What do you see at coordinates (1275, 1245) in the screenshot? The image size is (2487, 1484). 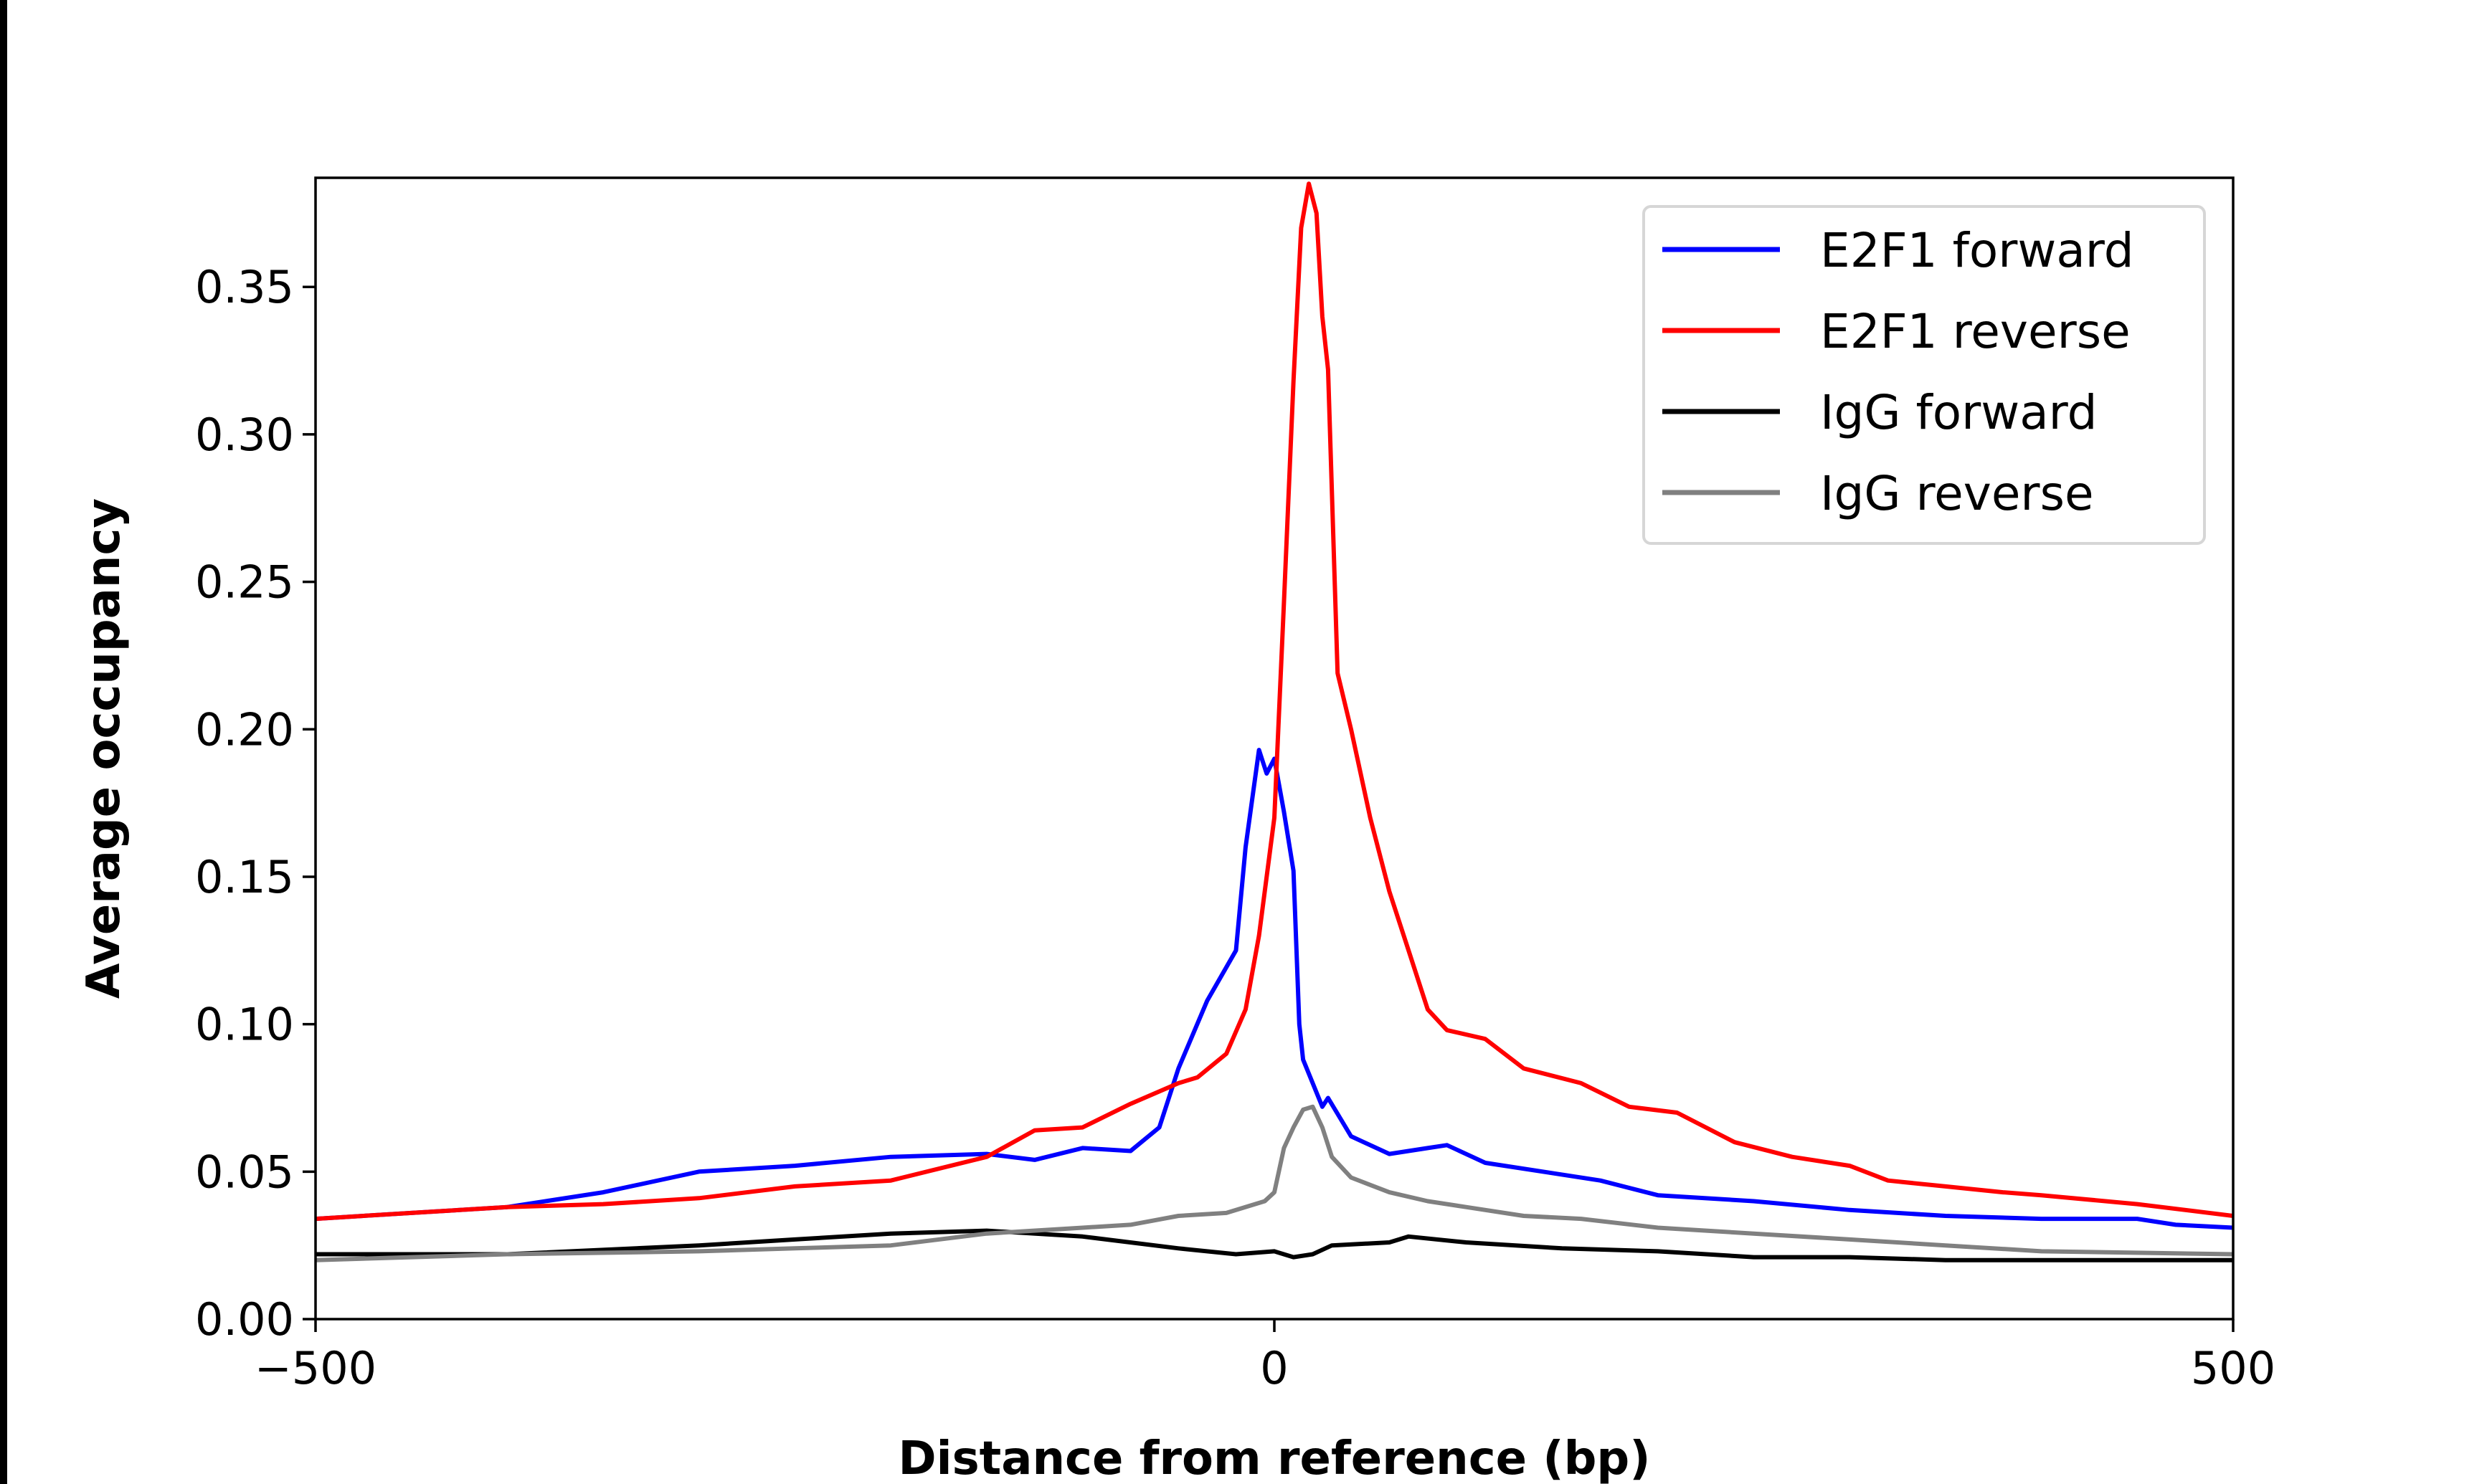 I see `series-line-igg-forward` at bounding box center [1275, 1245].